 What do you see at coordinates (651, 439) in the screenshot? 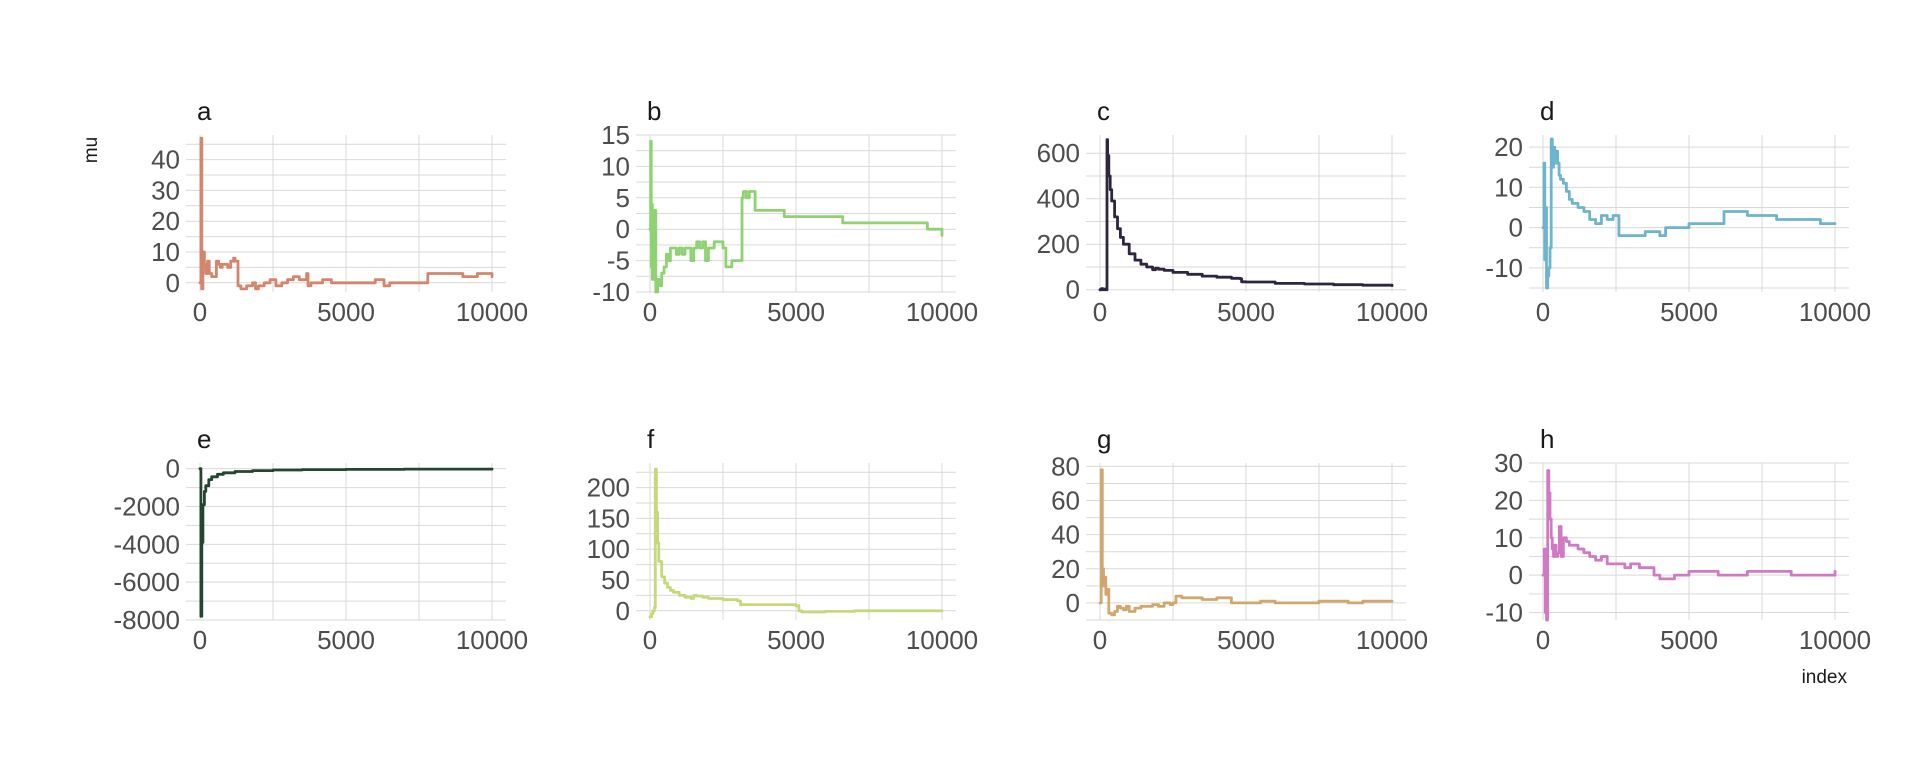
I see `panel-title: f` at bounding box center [651, 439].